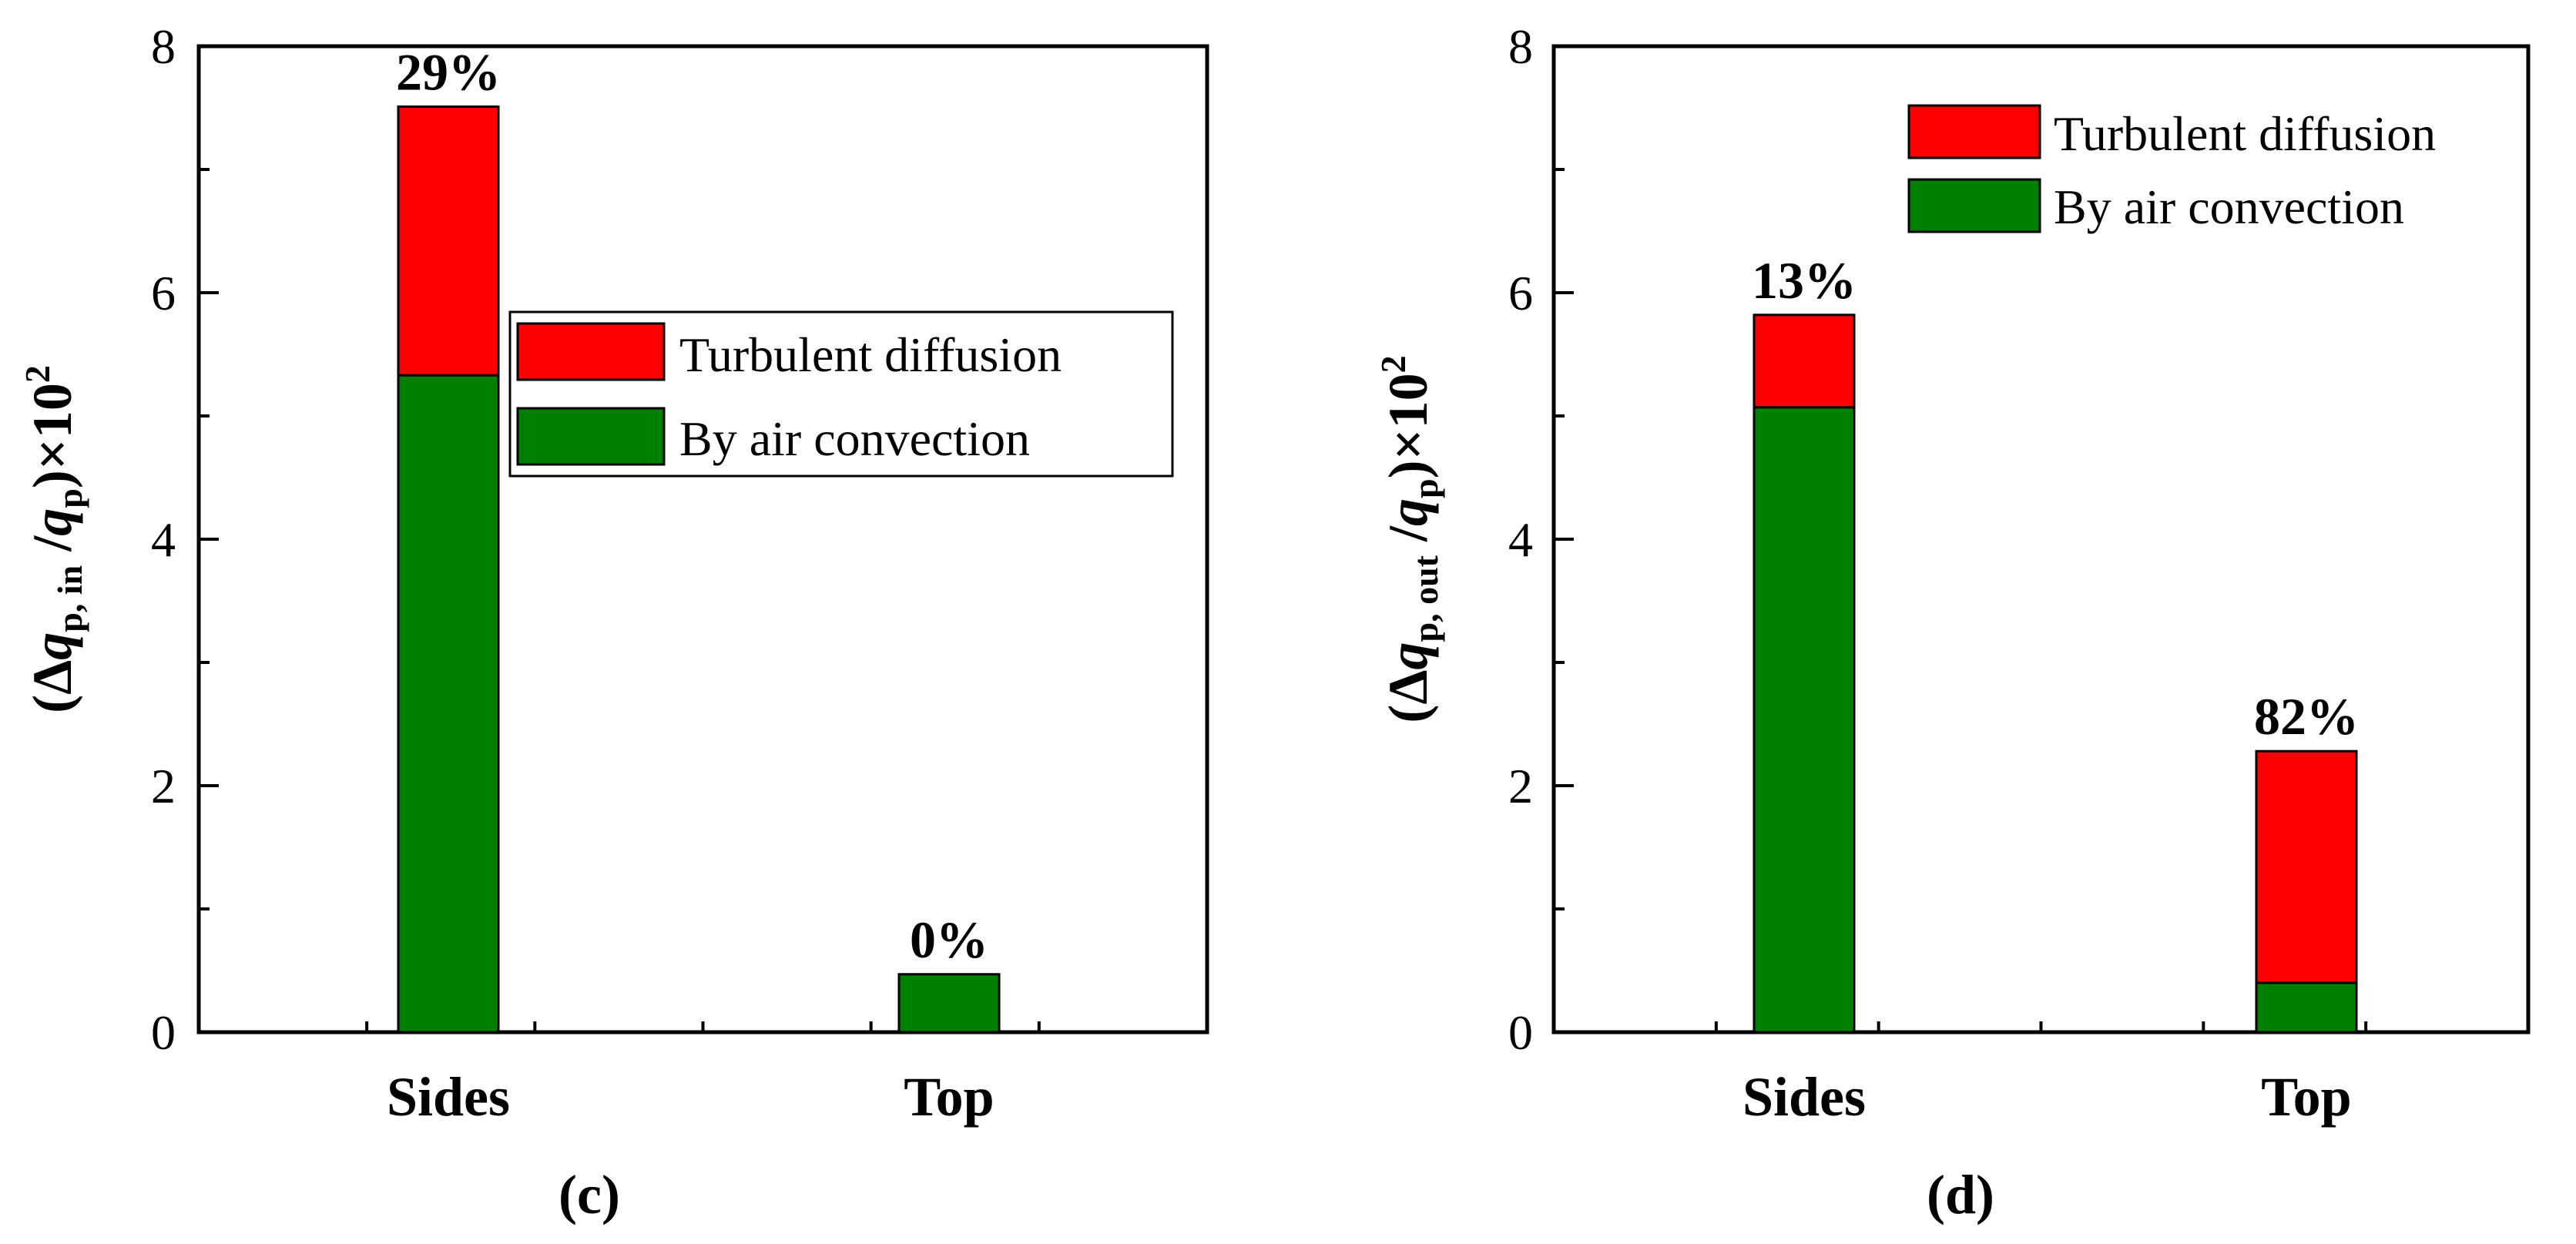  What do you see at coordinates (1409, 539) in the screenshot?
I see `y-axis-label: (Δqp, out /qp)×102` at bounding box center [1409, 539].